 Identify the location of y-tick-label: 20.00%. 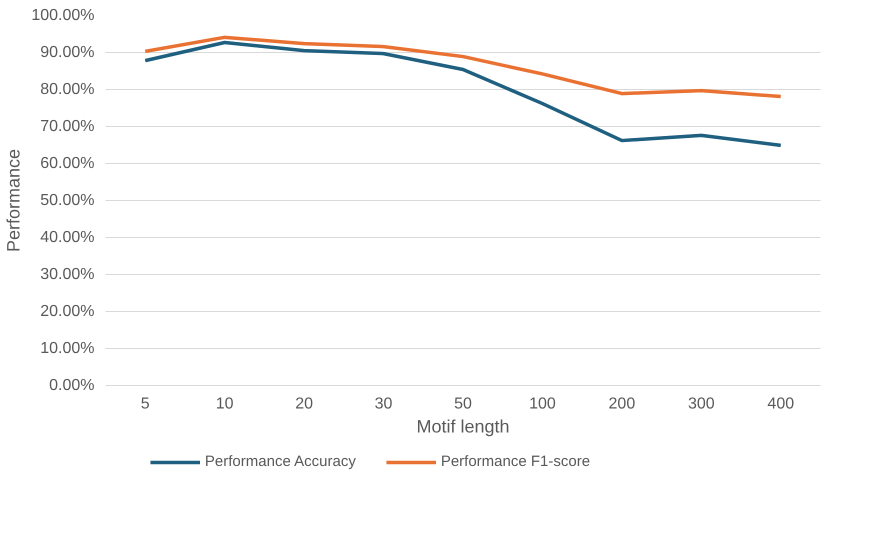
(67, 311).